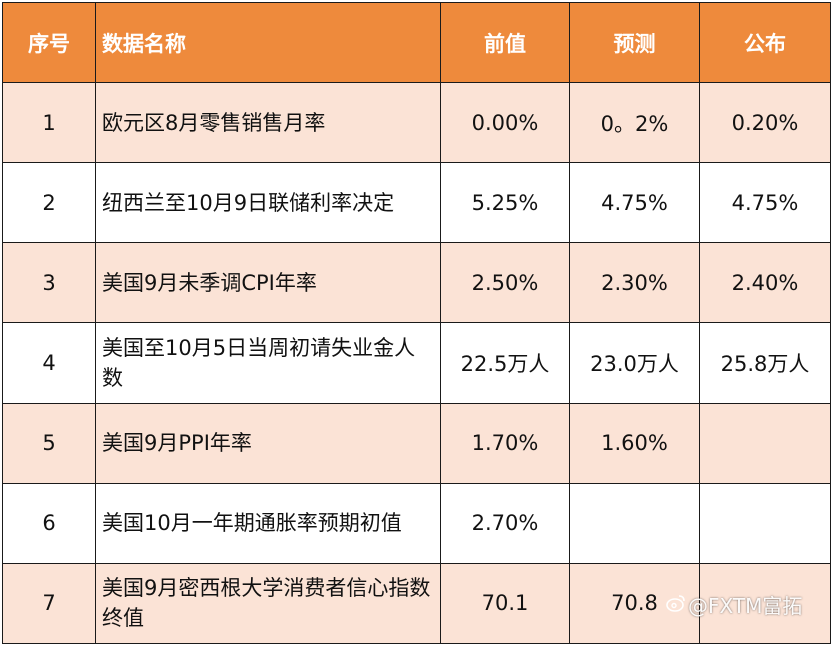 Image resolution: width=832 pixels, height=648 pixels. What do you see at coordinates (268, 203) in the screenshot?
I see `row-name: 纽西兰至10月9日联储利率决定` at bounding box center [268, 203].